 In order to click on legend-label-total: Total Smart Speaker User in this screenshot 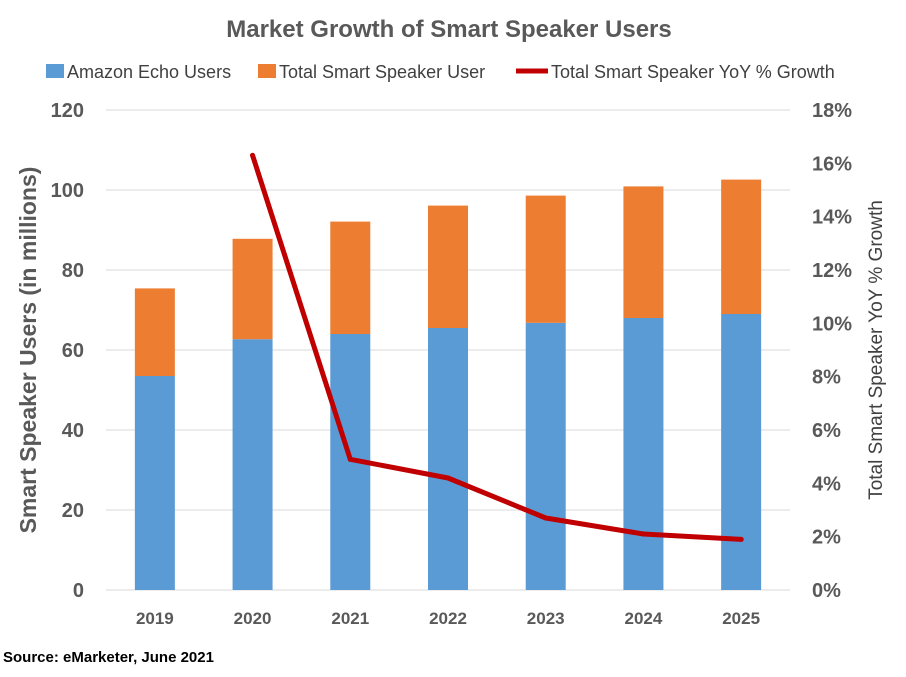, I will do `click(382, 72)`.